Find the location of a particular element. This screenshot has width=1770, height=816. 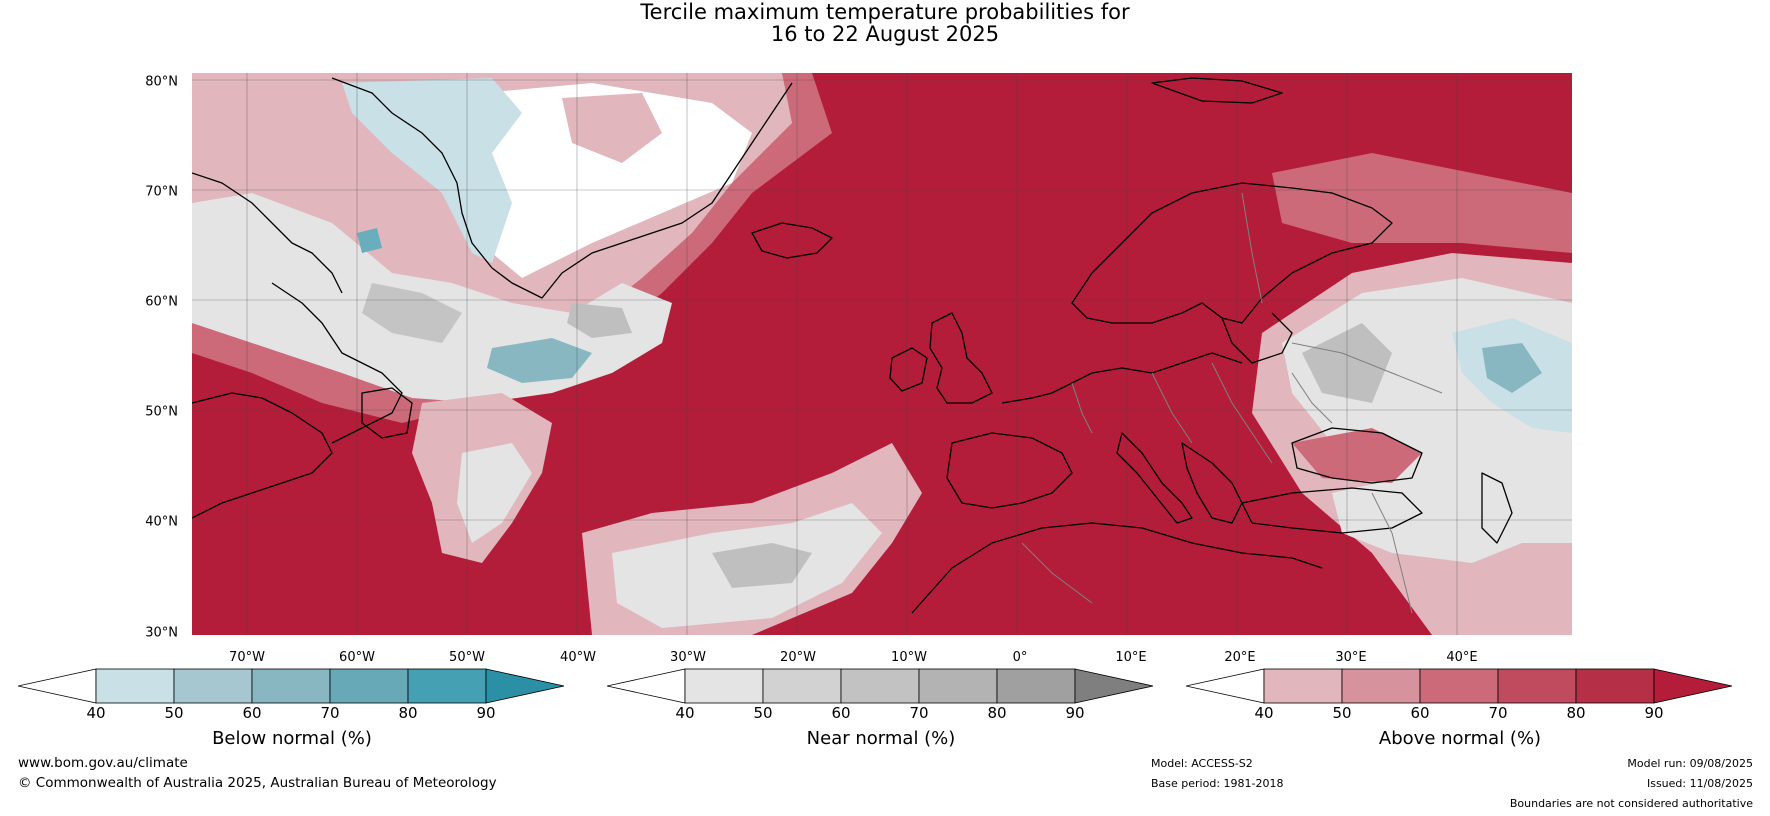

lat-label-30n: 30°N is located at coordinates (161, 633).